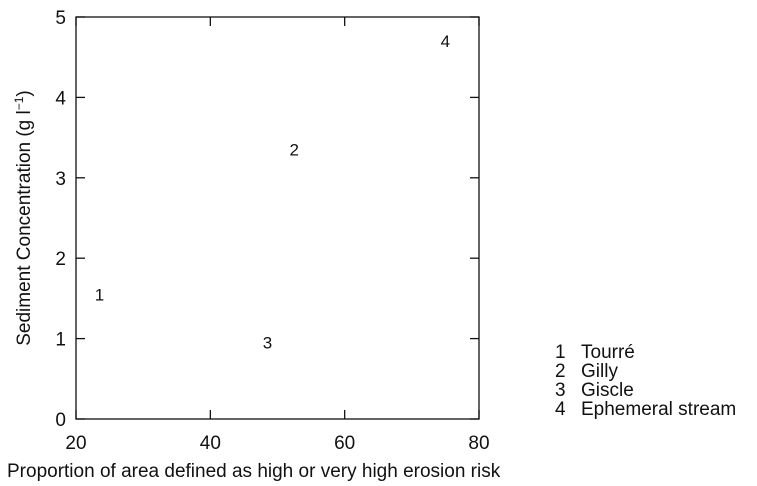  Describe the element at coordinates (294, 150) in the screenshot. I see `data-point: 2` at that location.